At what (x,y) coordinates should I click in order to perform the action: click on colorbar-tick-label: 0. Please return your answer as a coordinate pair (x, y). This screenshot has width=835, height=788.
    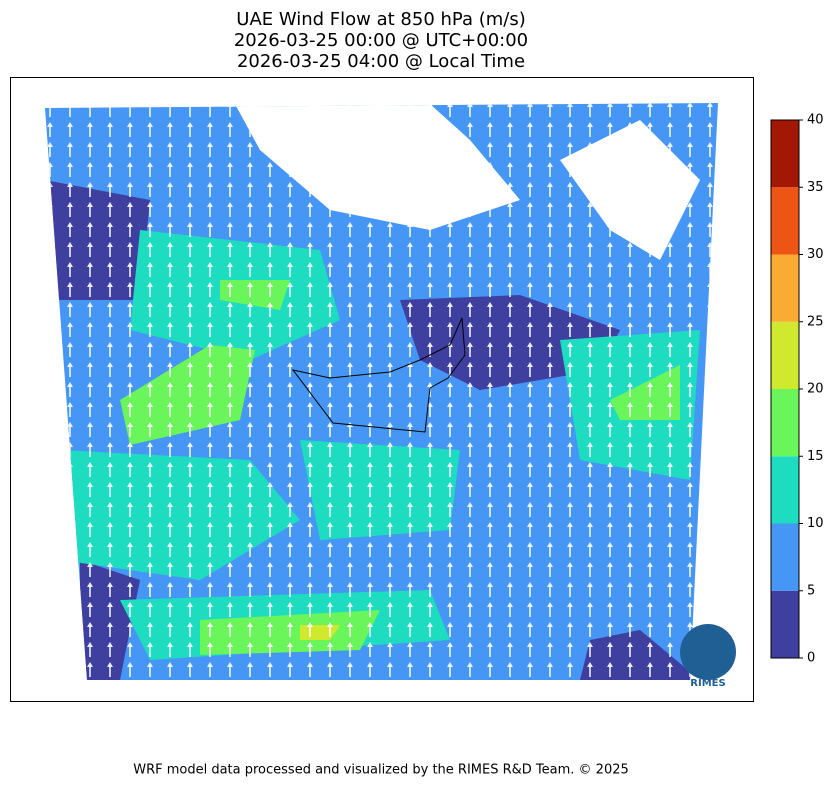
    Looking at the image, I should click on (811, 658).